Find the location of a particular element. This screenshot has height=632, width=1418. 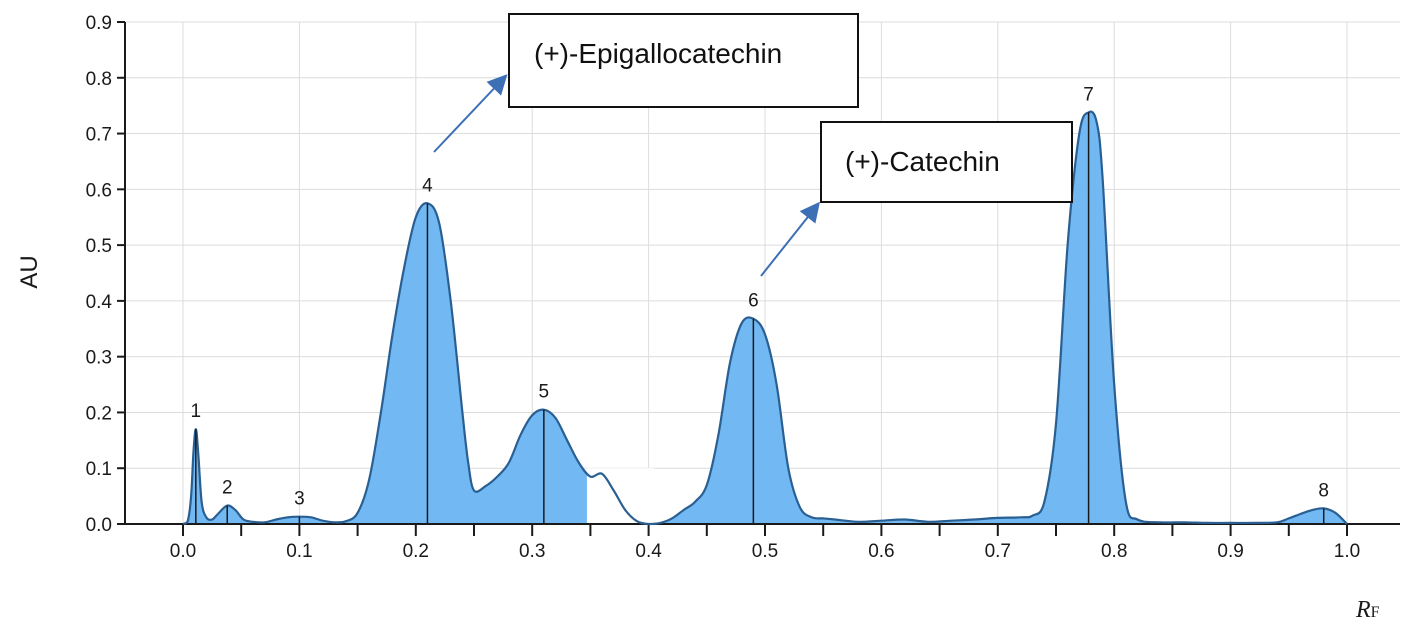

x-tick-label: 0.6 is located at coordinates (881, 551).